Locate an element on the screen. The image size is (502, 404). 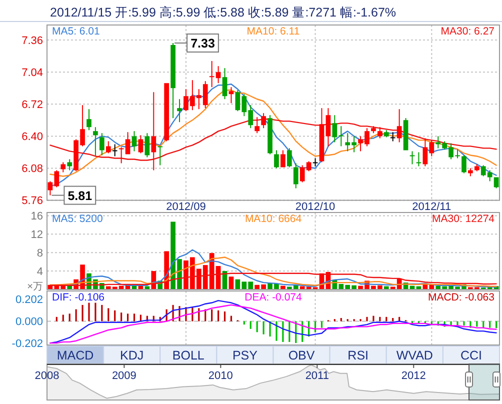
annotation: 5.81 is located at coordinates (80, 195).